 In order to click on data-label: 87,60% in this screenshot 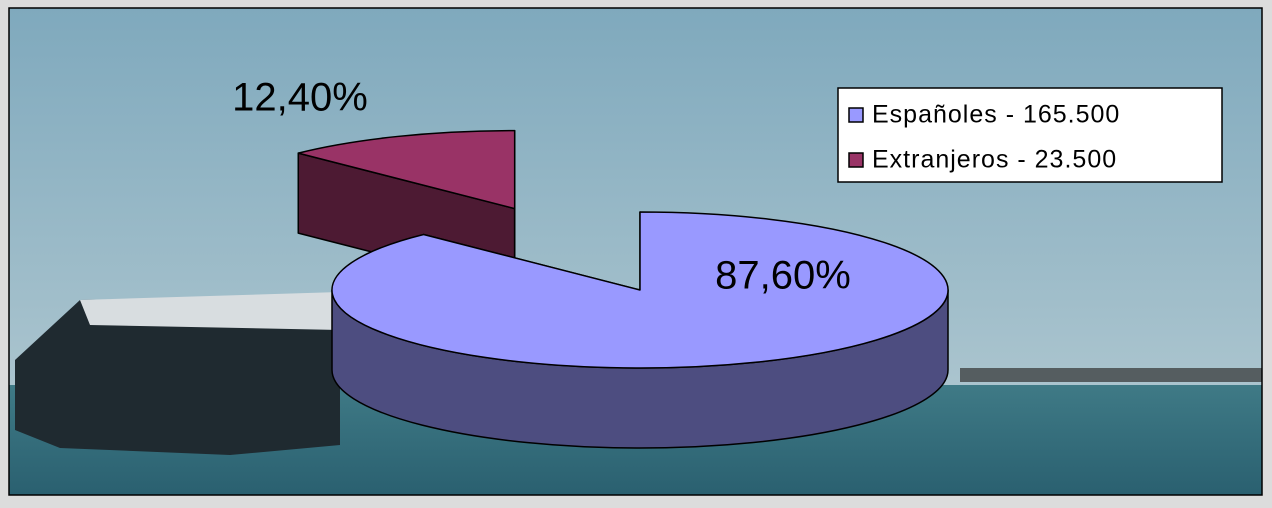, I will do `click(783, 276)`.